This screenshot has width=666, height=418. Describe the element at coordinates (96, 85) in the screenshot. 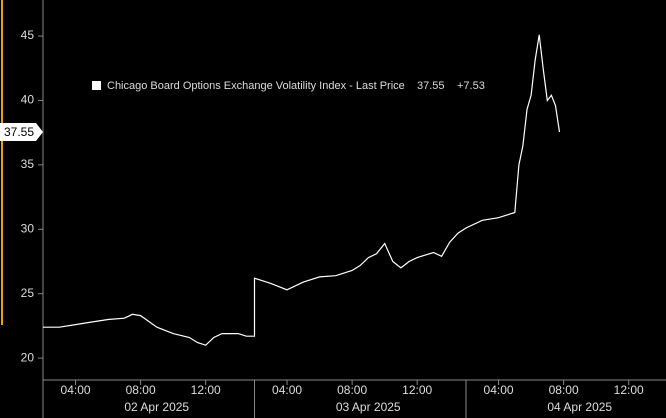

I see `legend-swatch` at that location.